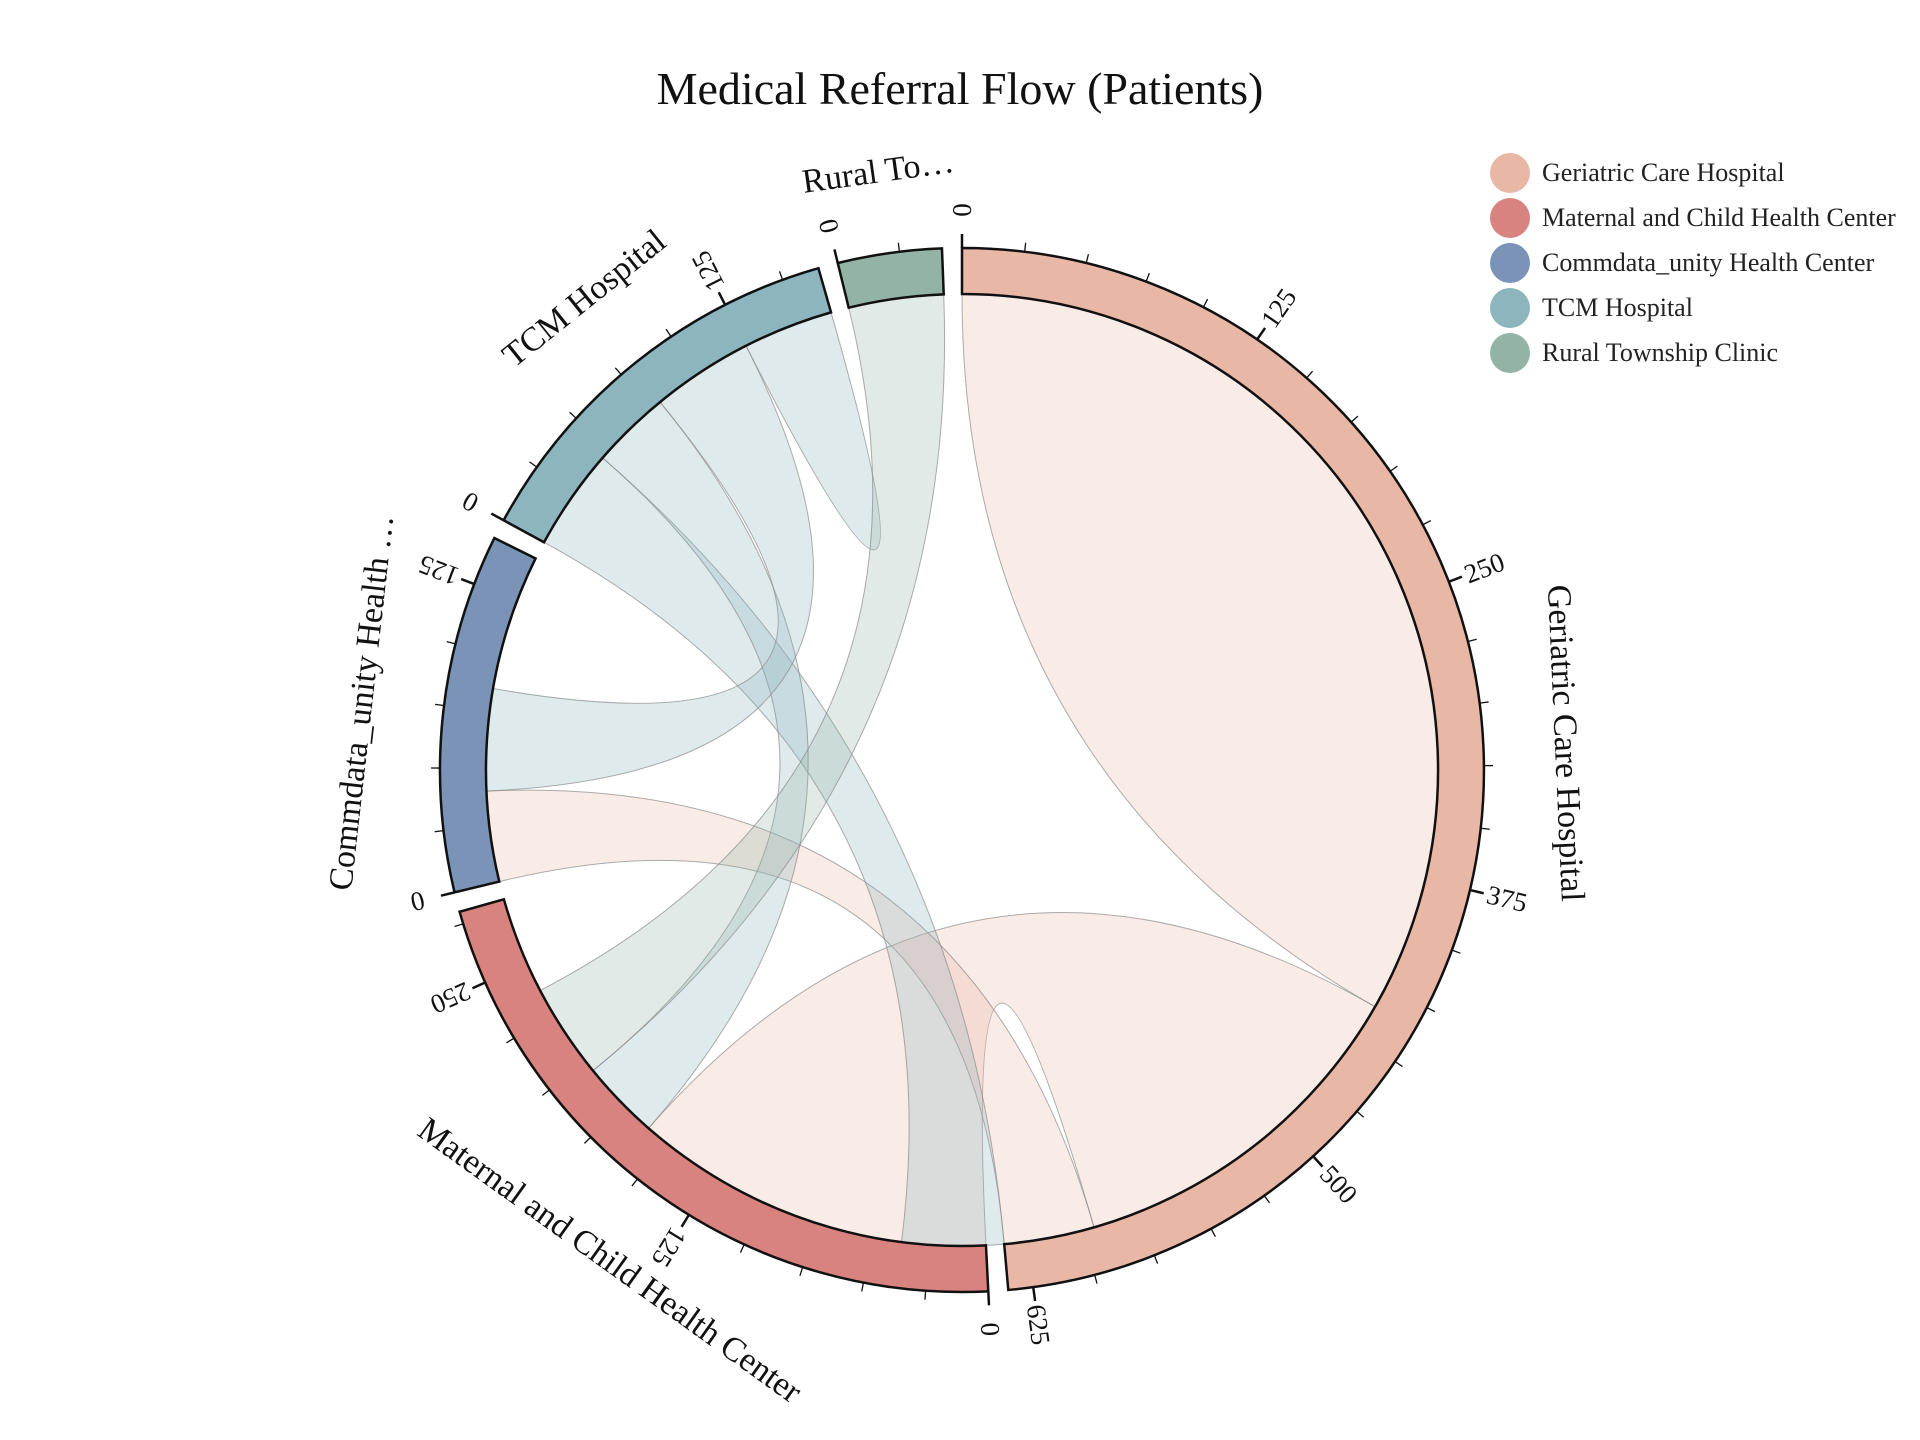  Describe the element at coordinates (1038, 1325) in the screenshot. I see `tick-label: 625` at that location.